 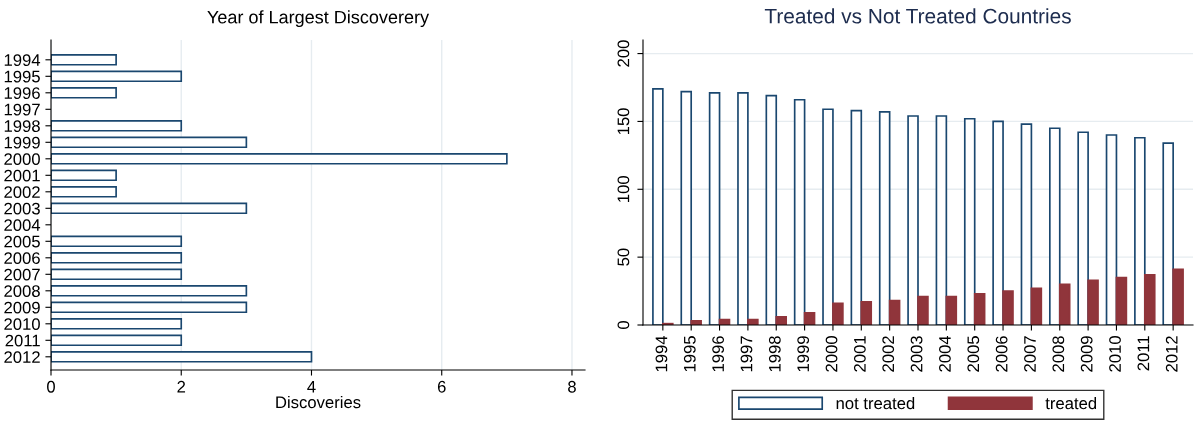 What do you see at coordinates (22, 208) in the screenshot?
I see `y-tick-label: 2003` at bounding box center [22, 208].